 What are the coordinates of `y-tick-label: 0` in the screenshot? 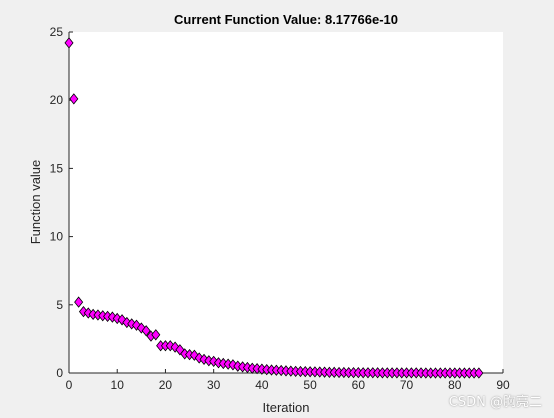 It's located at (59, 373).